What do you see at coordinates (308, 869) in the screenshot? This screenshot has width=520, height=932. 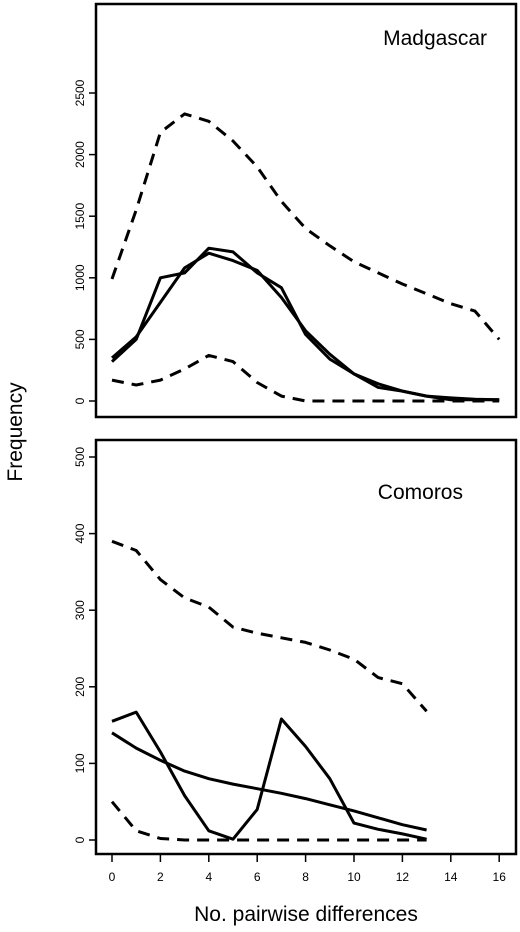 I see `x-axis: 0 2 4 6 8 10 12 14 16` at bounding box center [308, 869].